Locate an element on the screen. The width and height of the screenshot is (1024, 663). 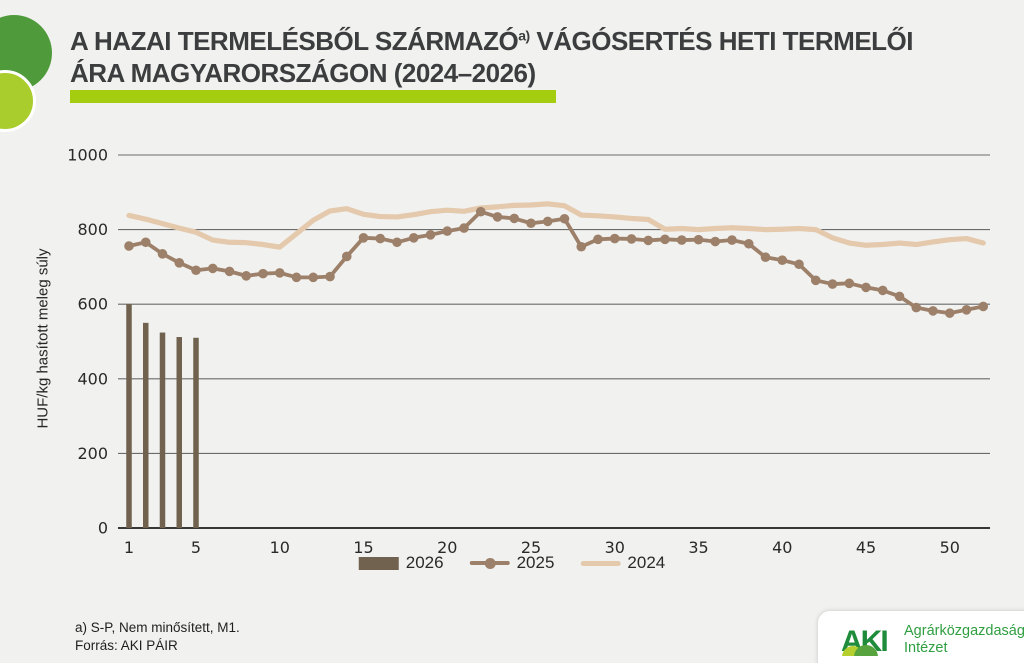
chart-legend: 2026 2025 2024 is located at coordinates (511, 563).